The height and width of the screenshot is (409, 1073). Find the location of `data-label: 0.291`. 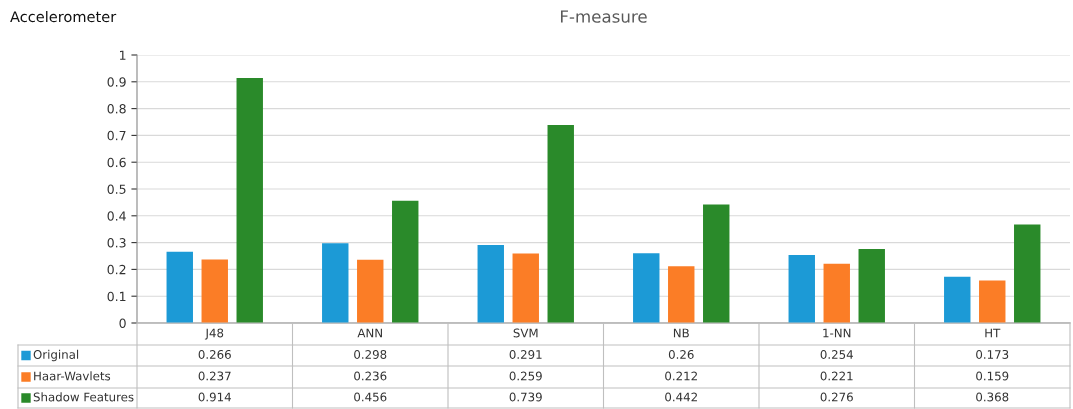

data-label: 0.291 is located at coordinates (525, 354).